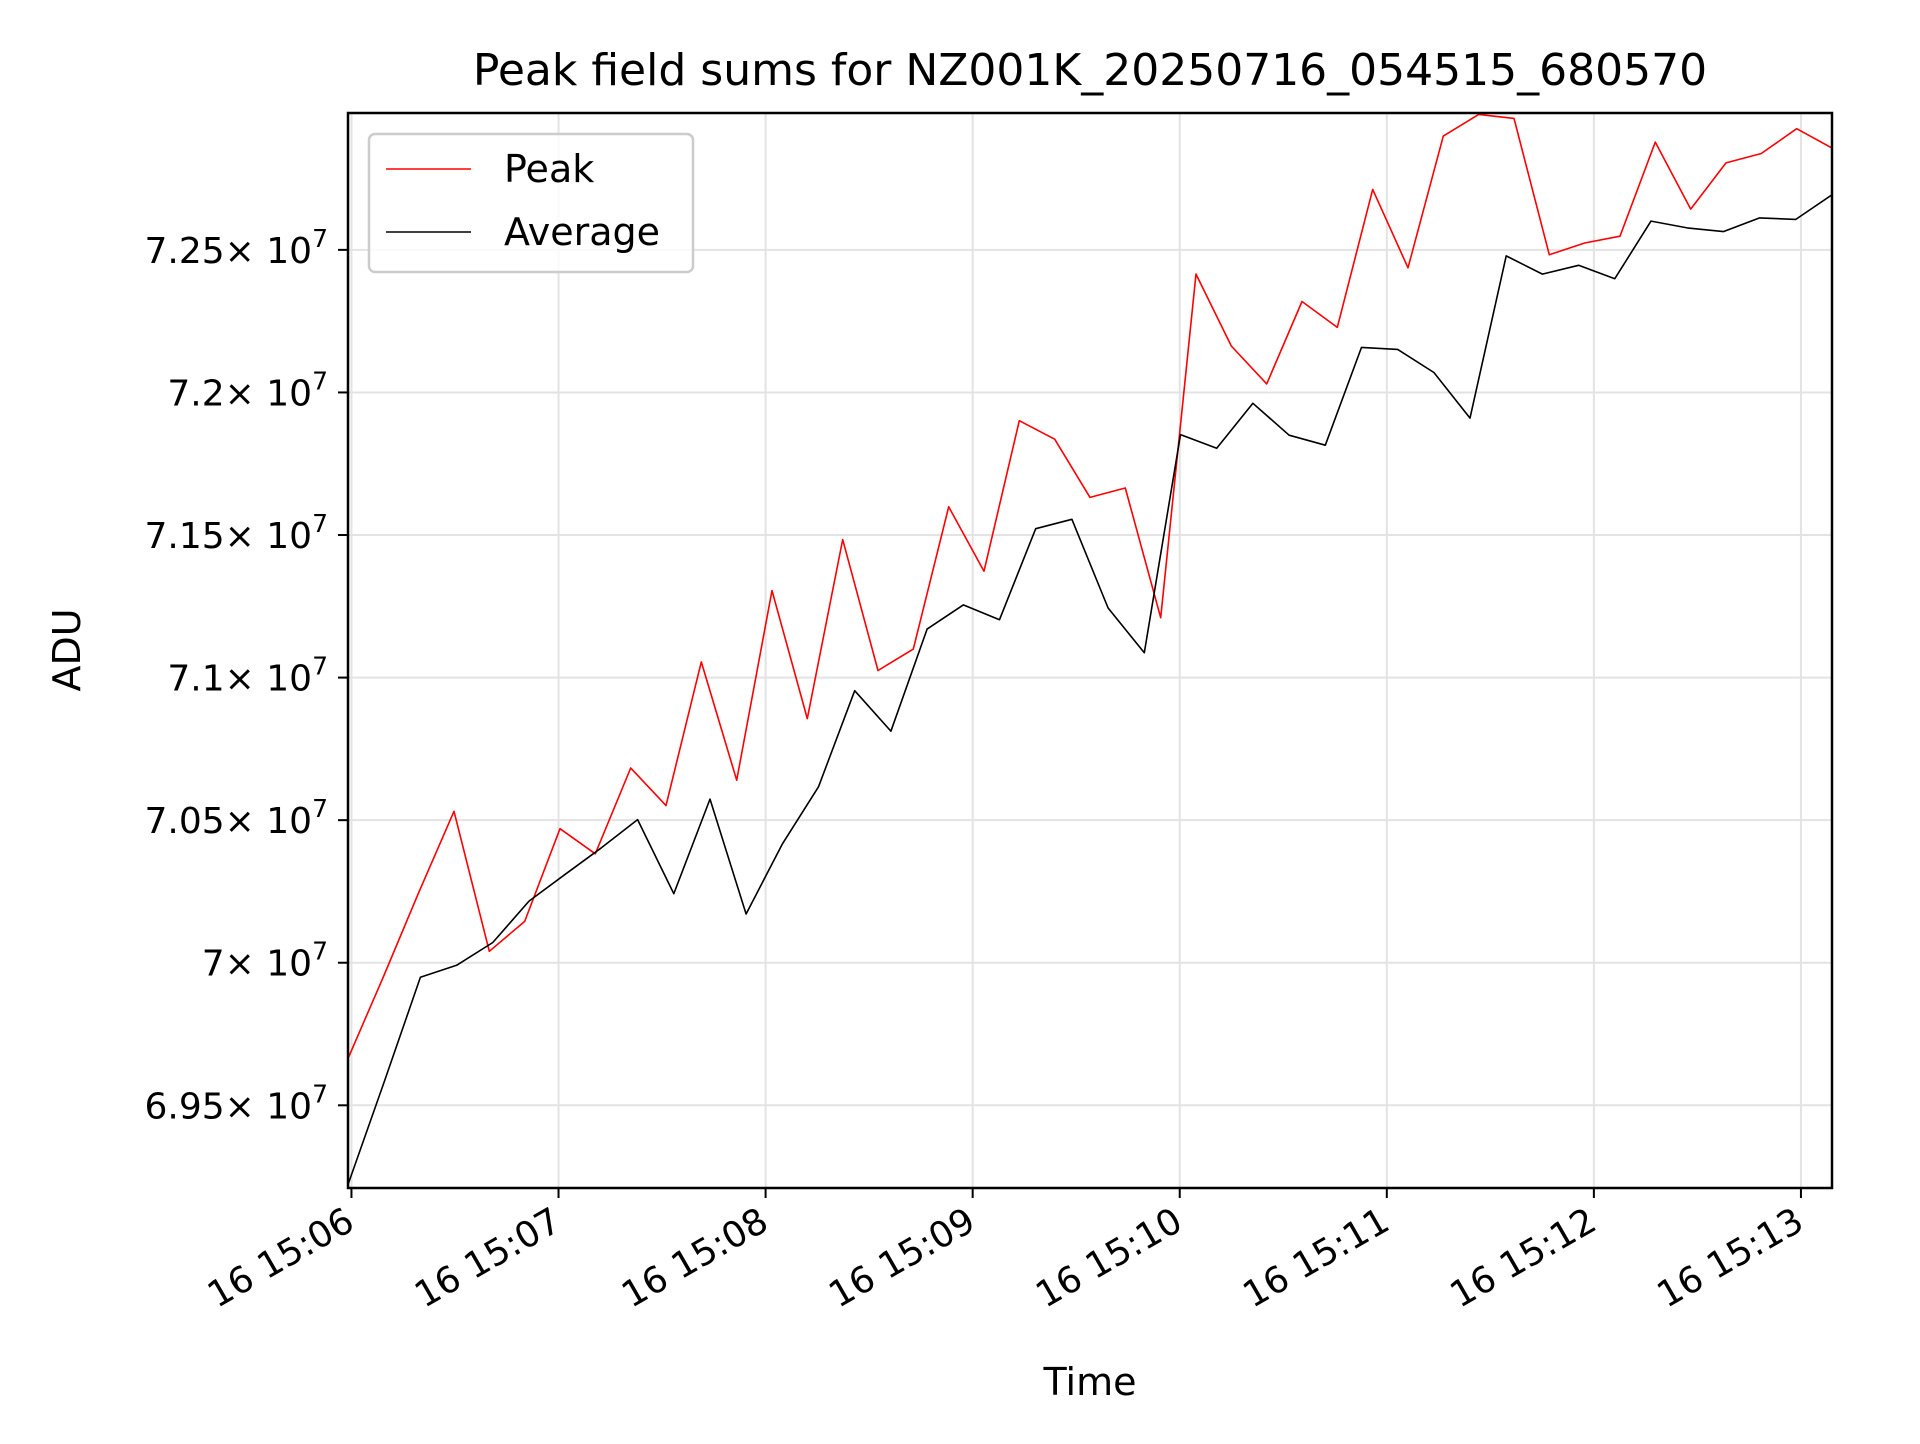 Image resolution: width=1920 pixels, height=1444 pixels. I want to click on y-tick-label: 7.05× 10⁷, so click(236, 818).